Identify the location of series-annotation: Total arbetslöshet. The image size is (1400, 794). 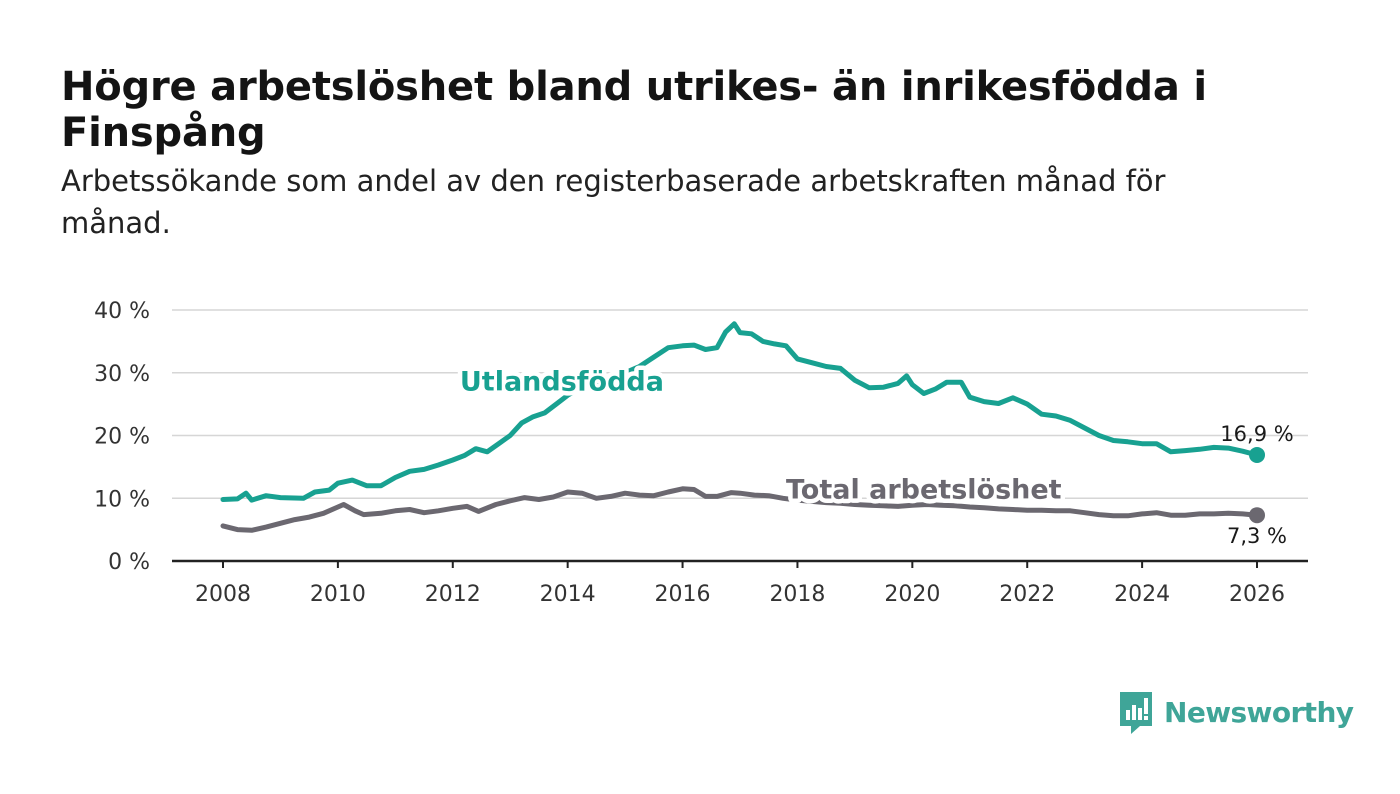
(924, 489).